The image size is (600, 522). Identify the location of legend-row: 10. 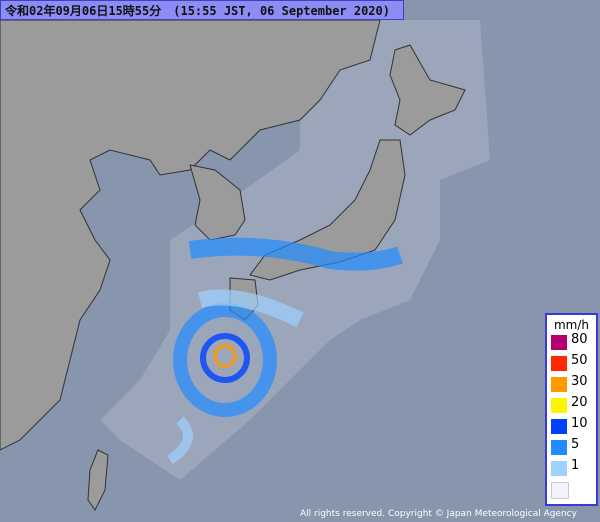
(571, 426).